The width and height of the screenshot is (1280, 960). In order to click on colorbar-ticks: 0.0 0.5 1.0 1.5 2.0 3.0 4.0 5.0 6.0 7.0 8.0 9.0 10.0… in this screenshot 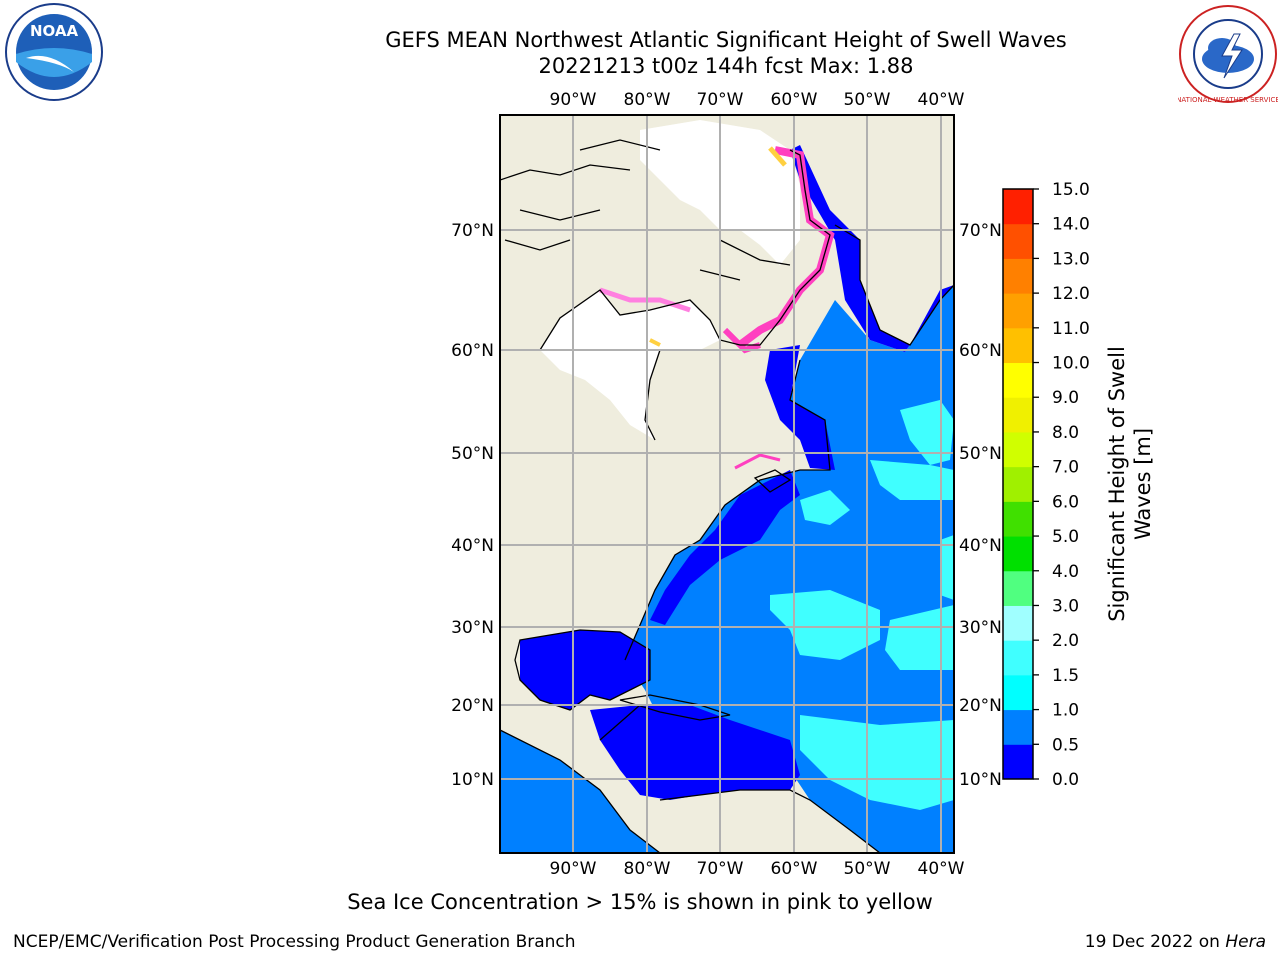, I will do `click(1061, 485)`.